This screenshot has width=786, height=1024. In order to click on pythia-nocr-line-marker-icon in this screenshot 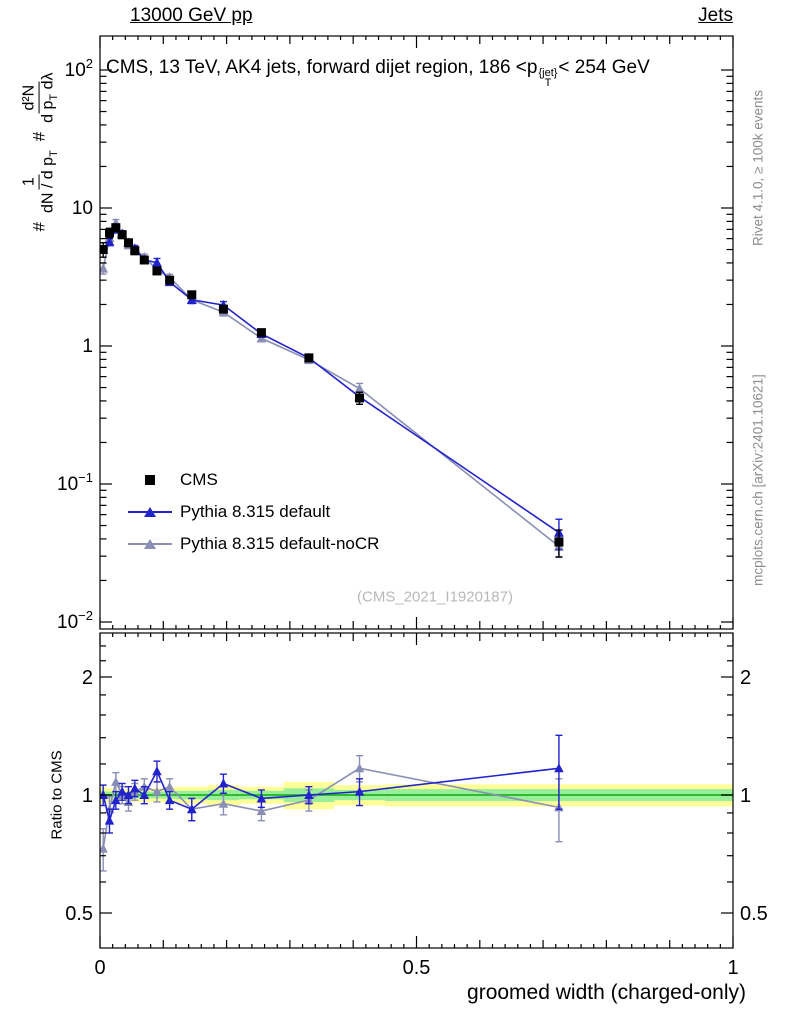, I will do `click(150, 544)`.